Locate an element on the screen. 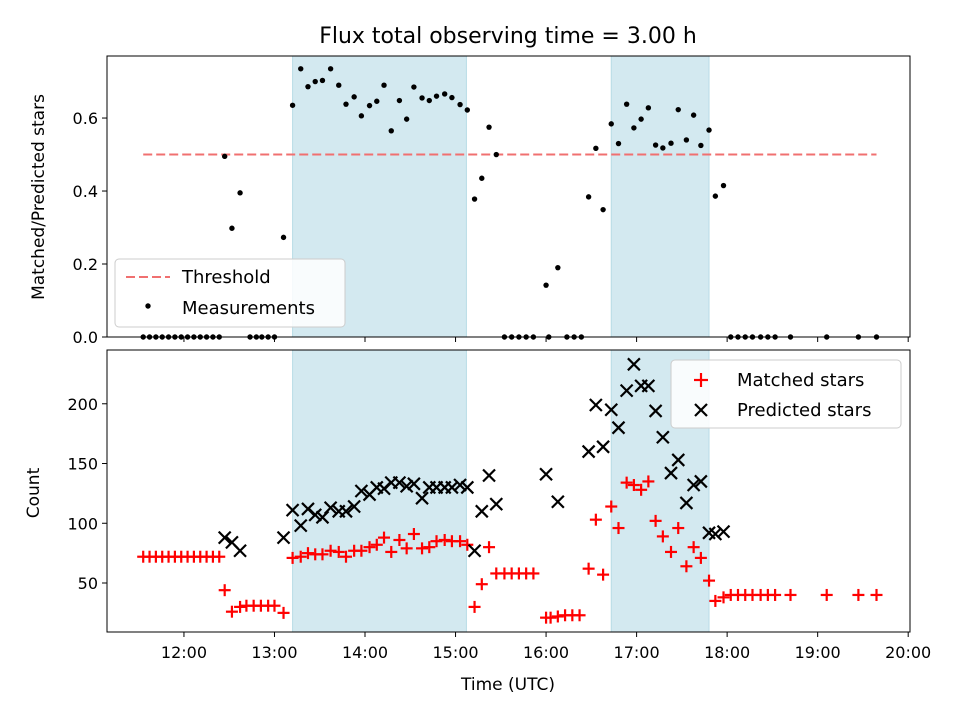  x-tick-label: 14:00 is located at coordinates (365, 652).